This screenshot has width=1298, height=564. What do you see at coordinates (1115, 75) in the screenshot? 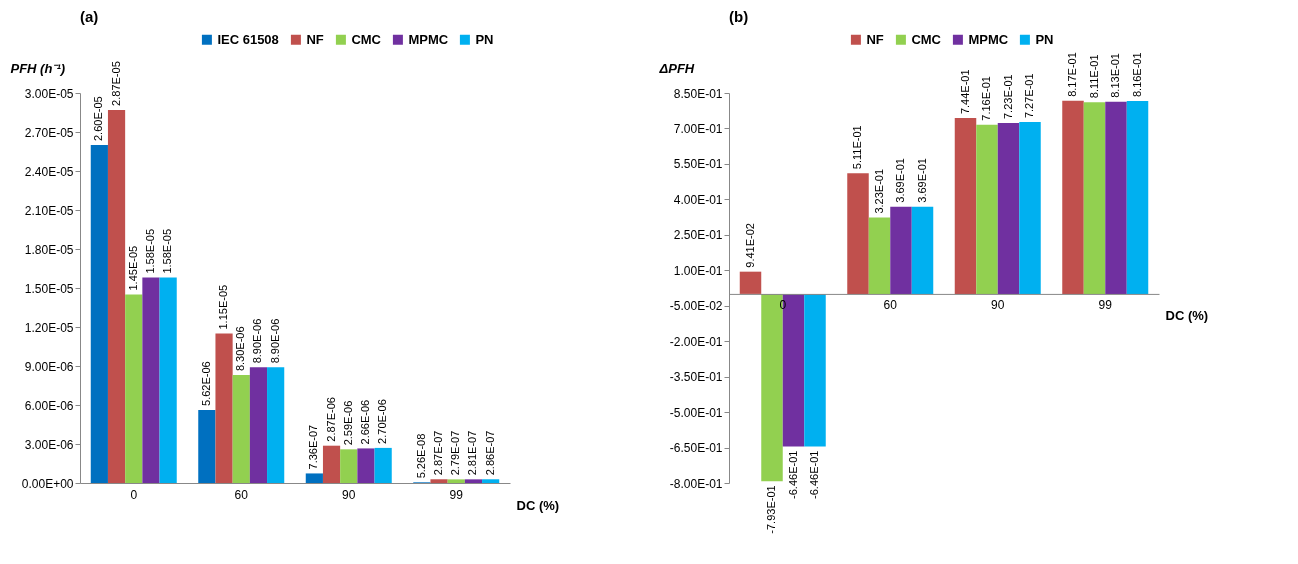
I see `data-label: 8.13E-01` at bounding box center [1115, 75].